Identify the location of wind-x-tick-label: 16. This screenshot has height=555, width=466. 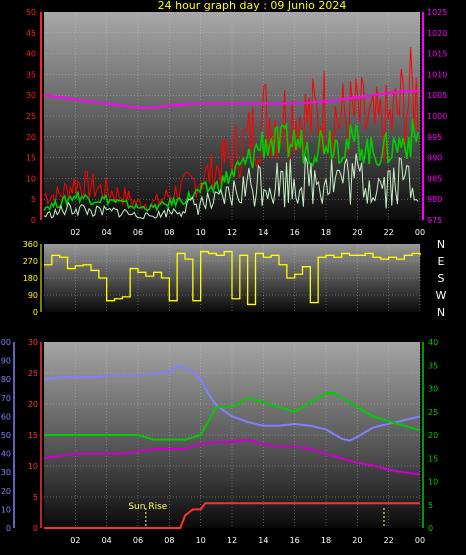
(295, 232).